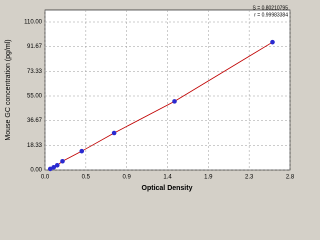 The width and height of the screenshot is (320, 240). I want to click on x-tick-label: 2.8, so click(290, 178).